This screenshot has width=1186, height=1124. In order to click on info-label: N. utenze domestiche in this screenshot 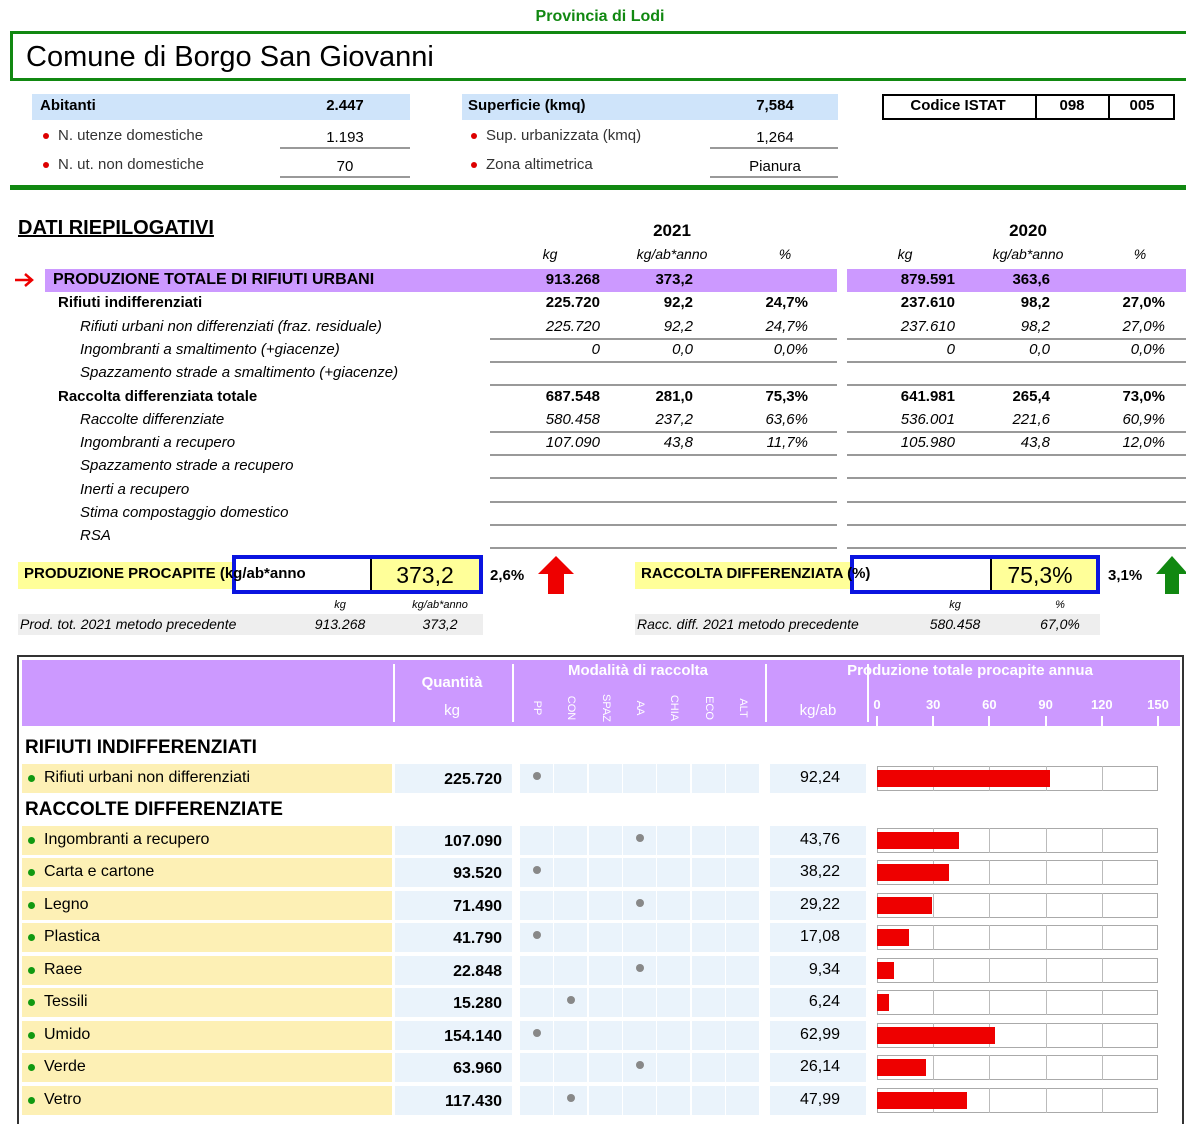, I will do `click(131, 135)`.